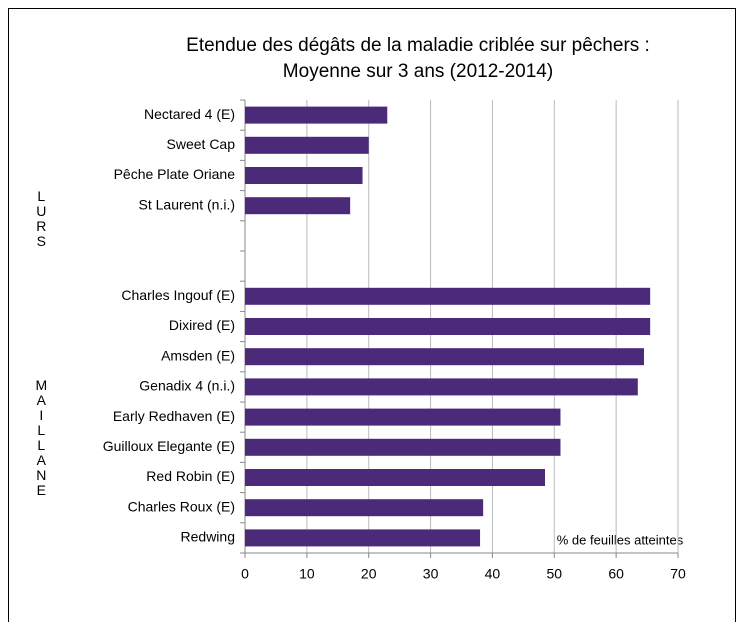 The width and height of the screenshot is (745, 627). What do you see at coordinates (616, 574) in the screenshot?
I see `x-tick-label: 60` at bounding box center [616, 574].